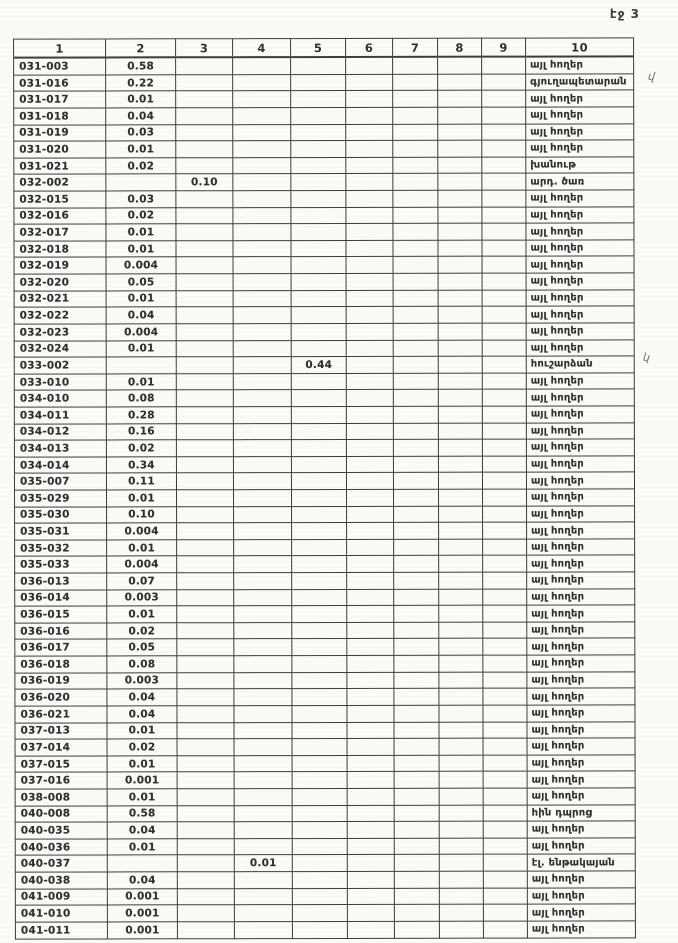 The image size is (678, 943). I want to click on parcel-id-cell: 032-021, so click(60, 299).